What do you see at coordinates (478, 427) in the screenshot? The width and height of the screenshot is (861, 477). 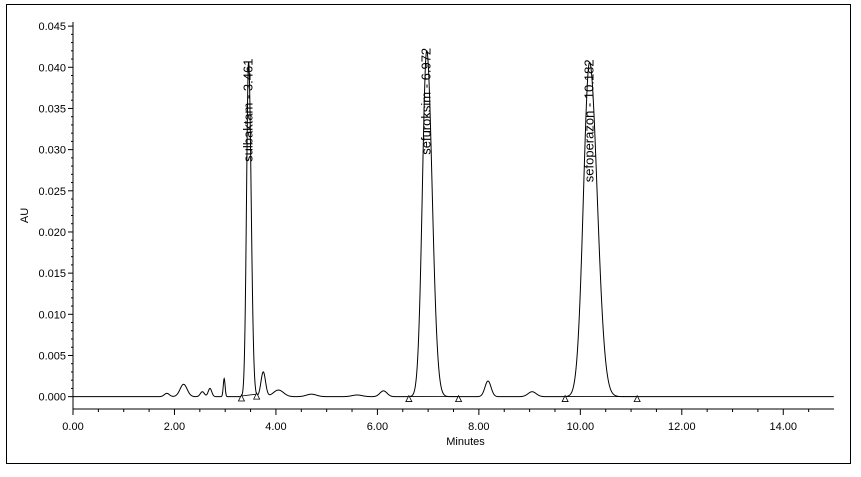 I see `x-tick-label: 8.00` at bounding box center [478, 427].